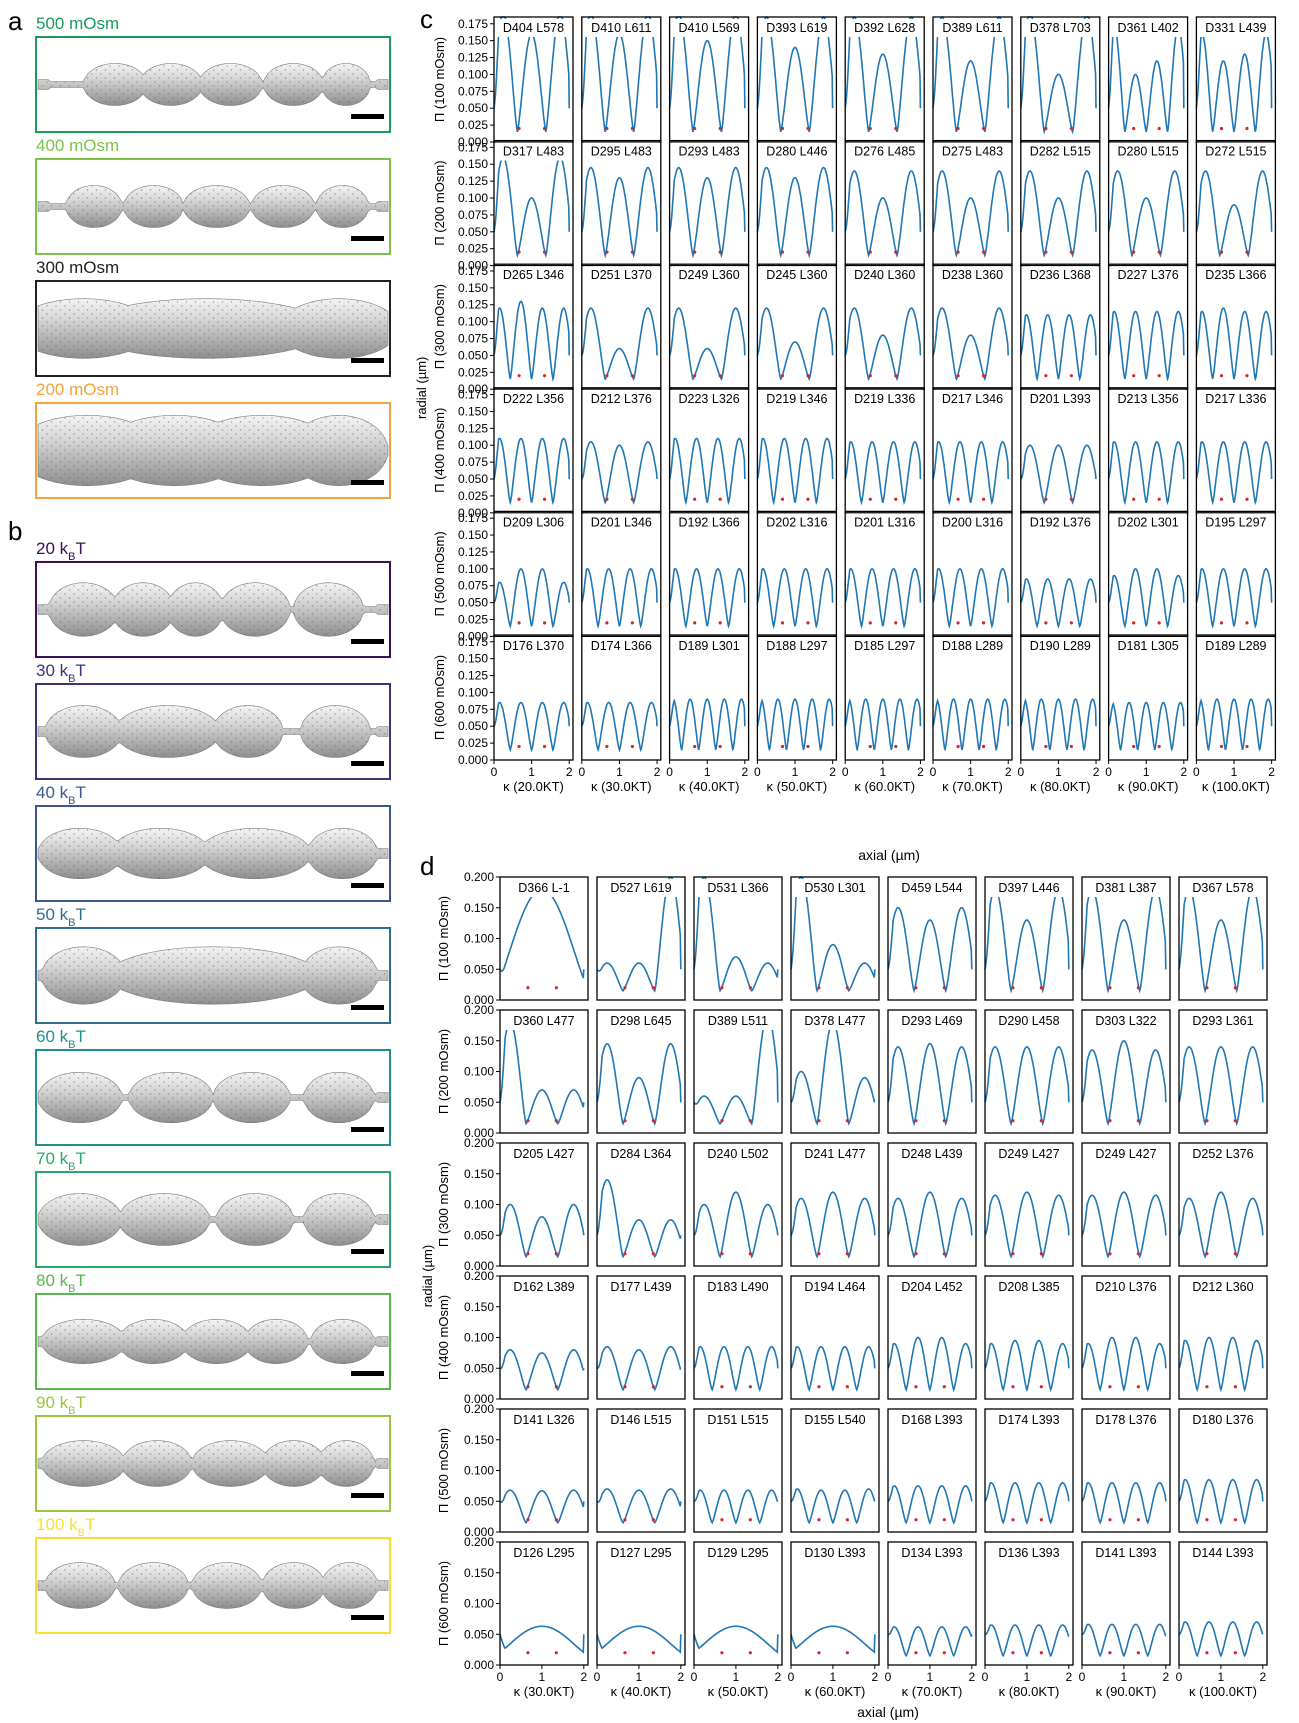 This screenshot has height=1723, width=1299. What do you see at coordinates (920, 772) in the screenshot?
I see `x-tick-label: 2` at bounding box center [920, 772].